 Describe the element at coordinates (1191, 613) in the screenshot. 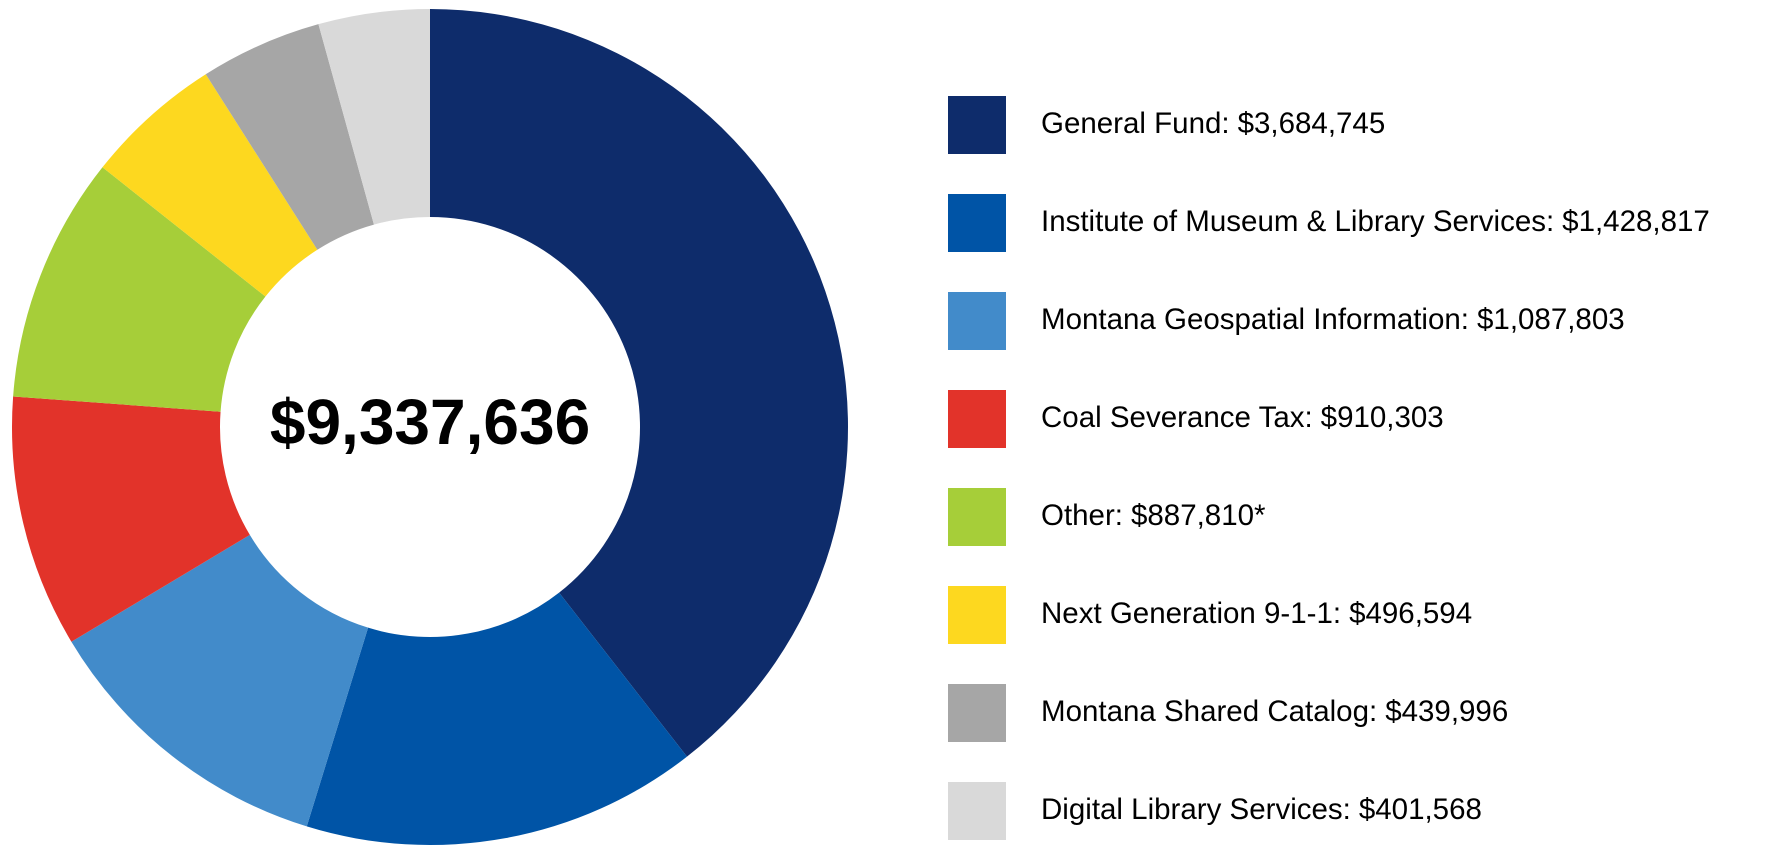

I see `legend-category: Next Generation 9-1-1:` at that location.